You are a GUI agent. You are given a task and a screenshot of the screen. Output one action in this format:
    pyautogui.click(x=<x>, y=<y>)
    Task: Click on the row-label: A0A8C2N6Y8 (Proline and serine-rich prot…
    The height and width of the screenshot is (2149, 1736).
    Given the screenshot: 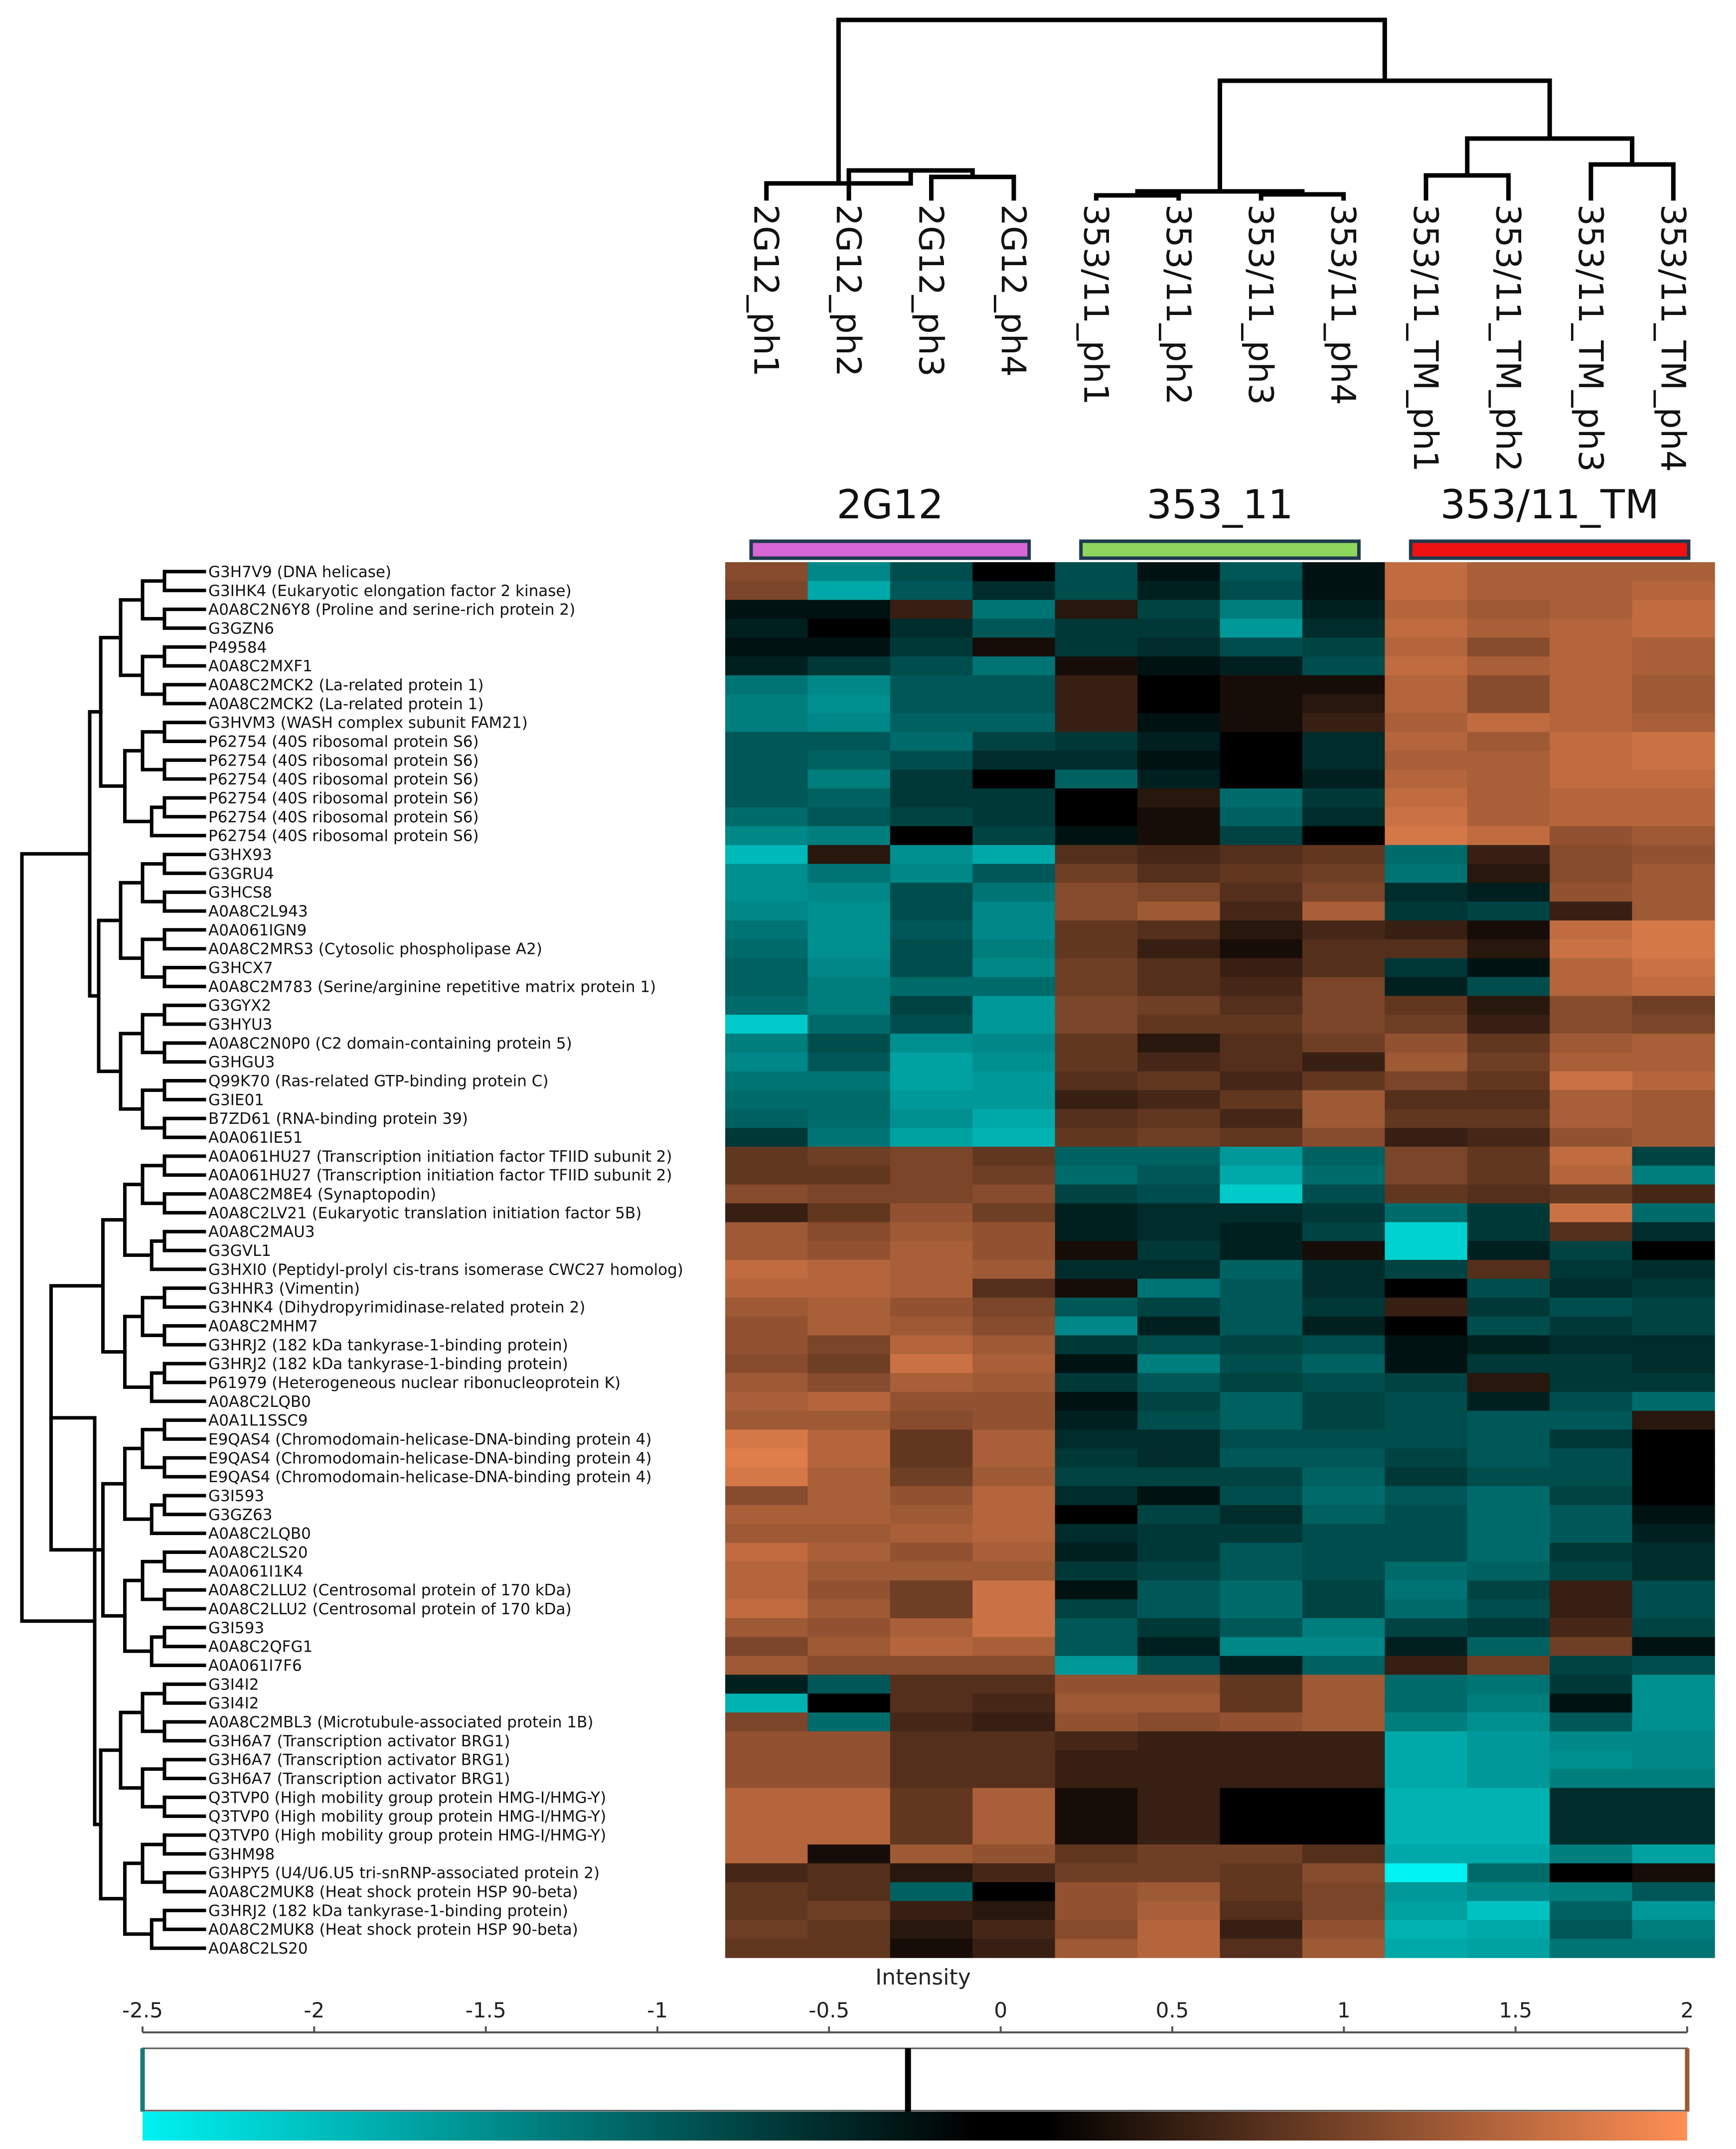 What is the action you would take?
    pyautogui.click(x=391, y=610)
    